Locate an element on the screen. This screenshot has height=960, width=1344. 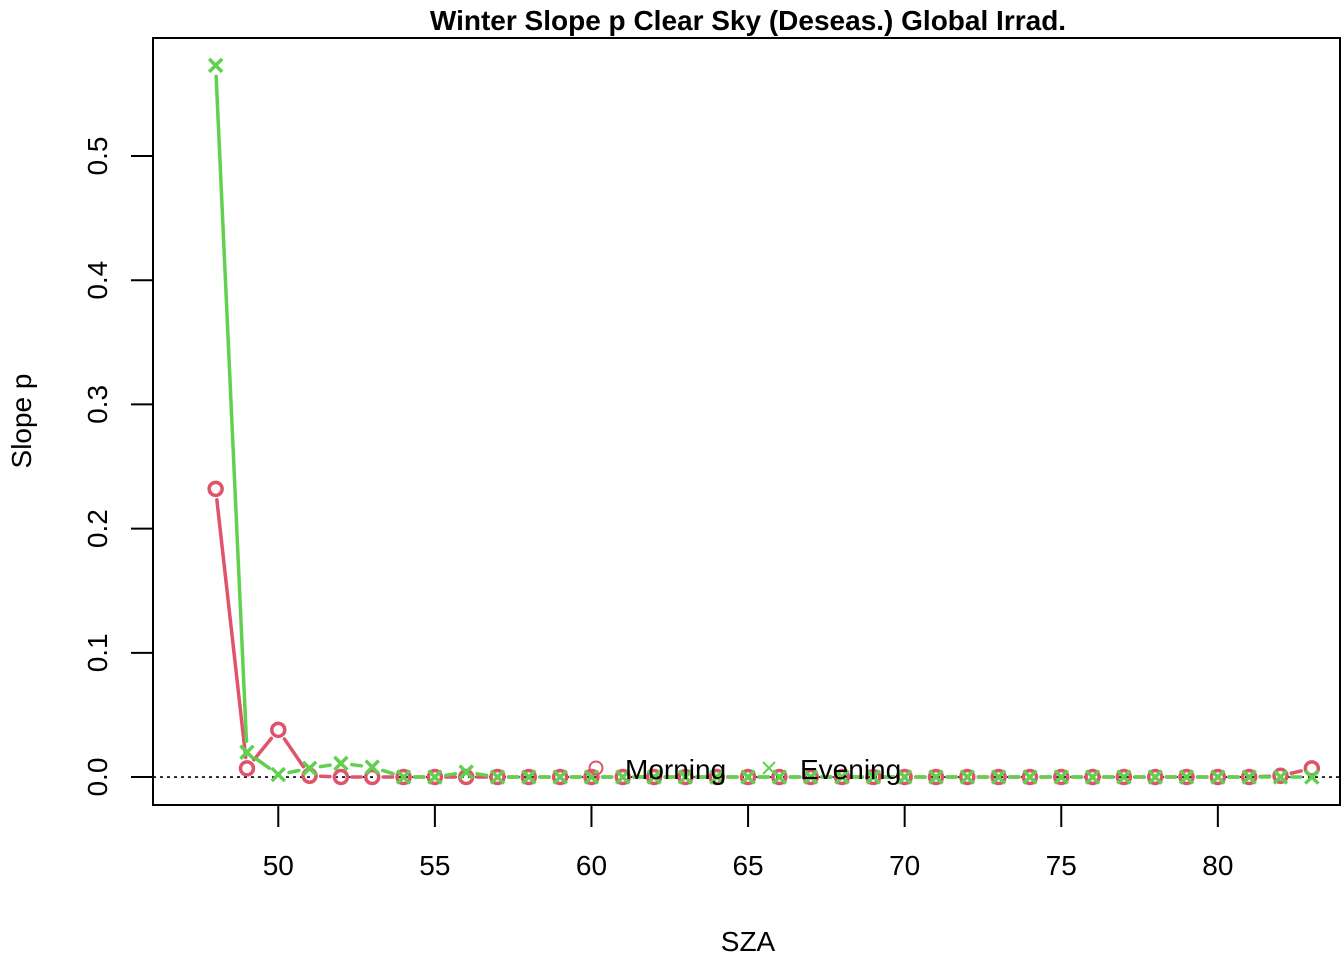
legend: Morning Evening is located at coordinates (744, 769).